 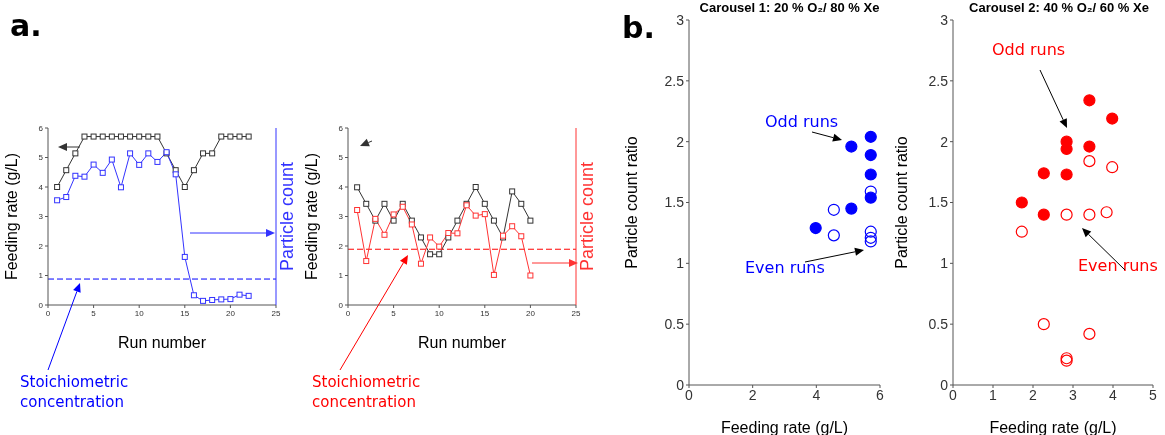 I want to click on text: Even runs, so click(x=1118, y=265).